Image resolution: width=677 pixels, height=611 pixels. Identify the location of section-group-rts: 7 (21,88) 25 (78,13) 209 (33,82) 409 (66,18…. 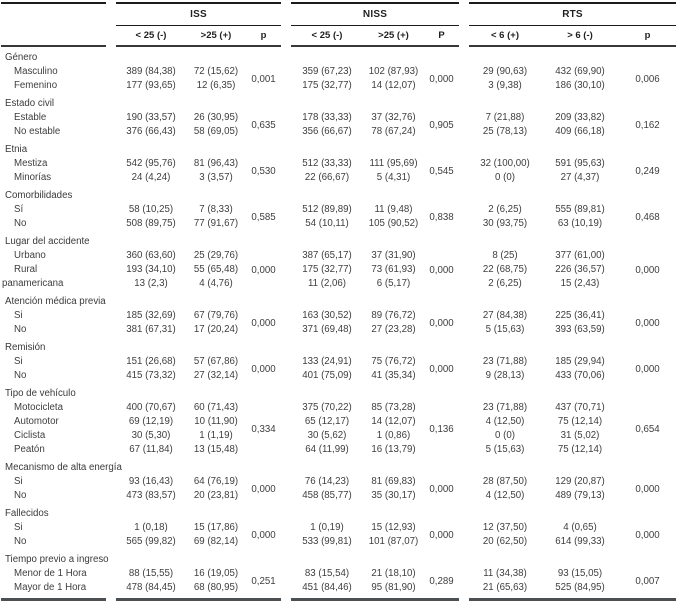
(572, 125).